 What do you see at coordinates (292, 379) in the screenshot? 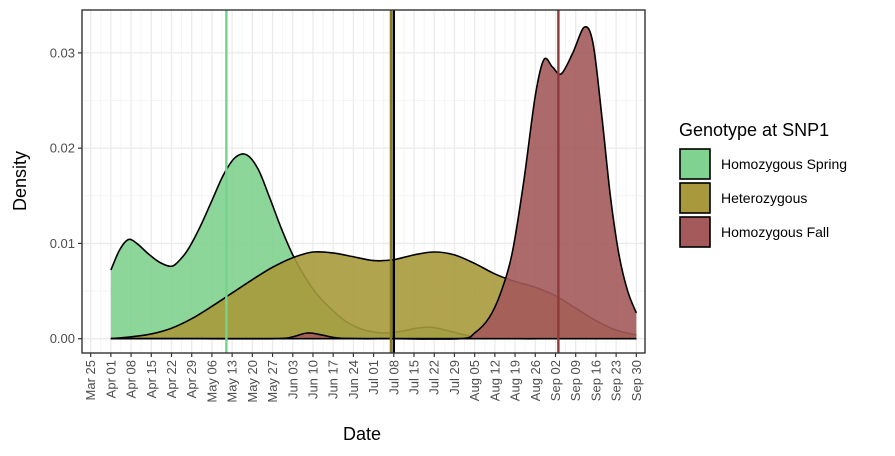
I see `x-tick-label: Jun 03` at bounding box center [292, 379].